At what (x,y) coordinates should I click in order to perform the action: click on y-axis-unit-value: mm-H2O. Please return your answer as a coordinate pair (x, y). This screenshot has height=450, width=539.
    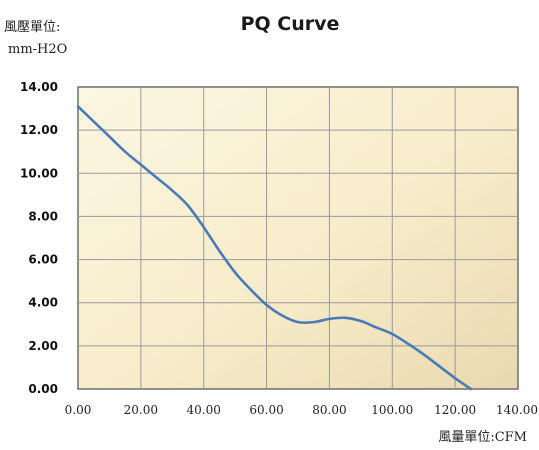
    Looking at the image, I should click on (37, 49).